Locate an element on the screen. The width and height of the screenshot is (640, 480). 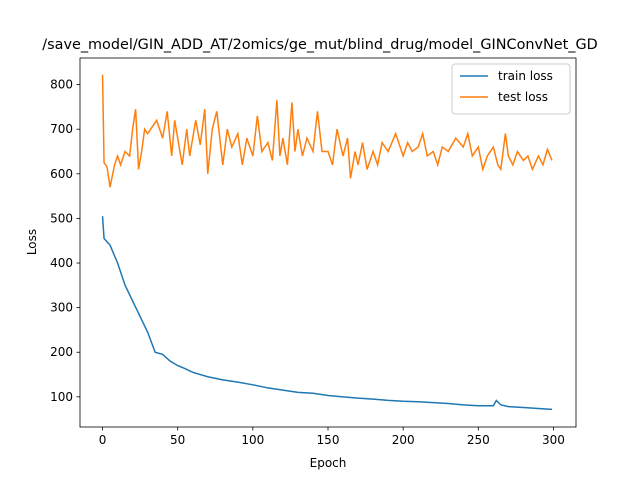
y-axis-label: Loss is located at coordinates (32, 242).